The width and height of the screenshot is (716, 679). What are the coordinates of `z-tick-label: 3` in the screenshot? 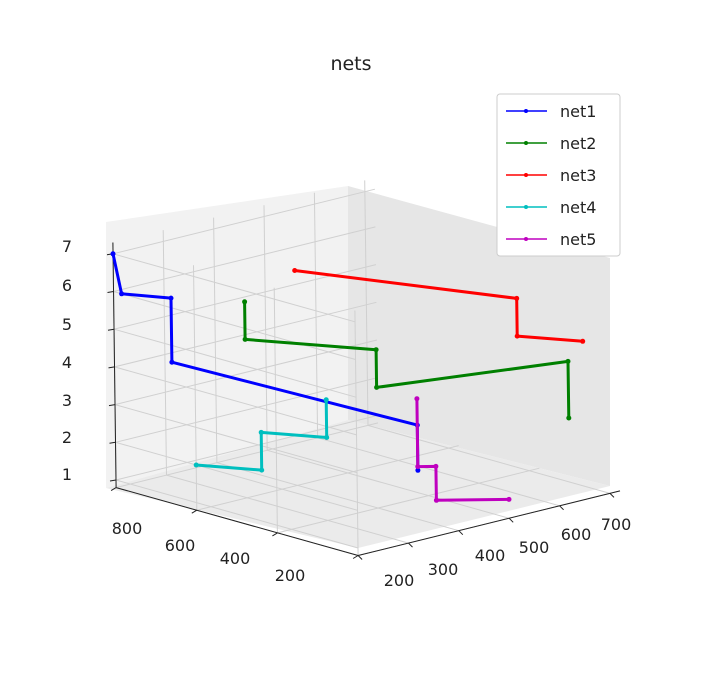 It's located at (67, 400).